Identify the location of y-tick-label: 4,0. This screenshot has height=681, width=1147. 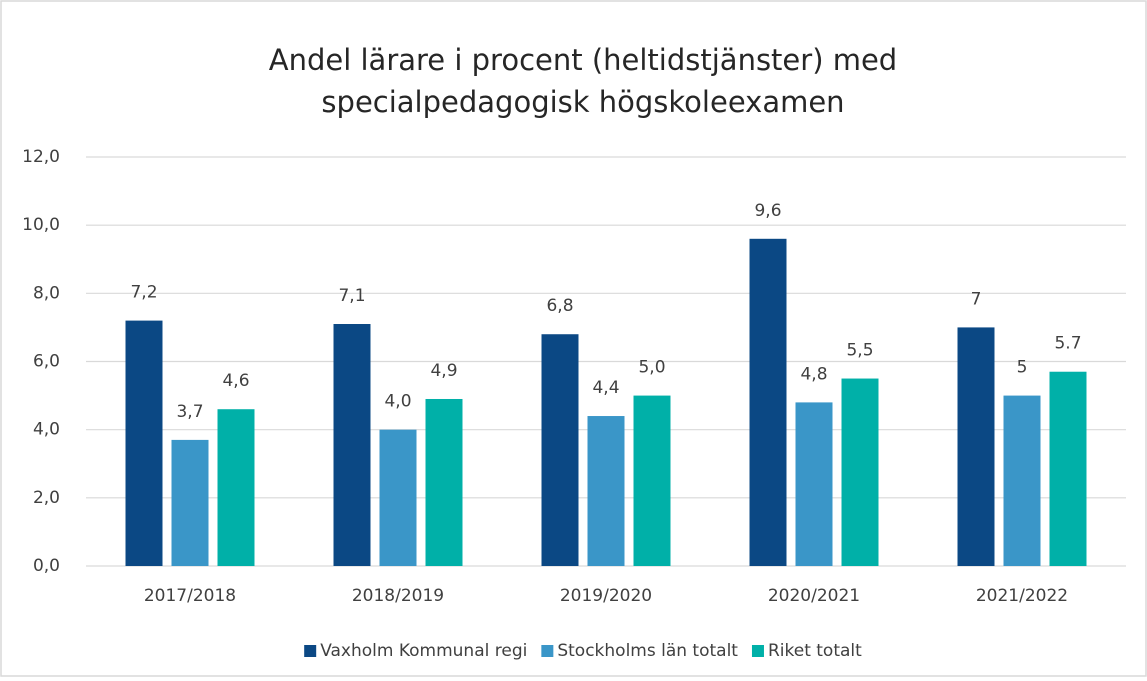
(46, 430).